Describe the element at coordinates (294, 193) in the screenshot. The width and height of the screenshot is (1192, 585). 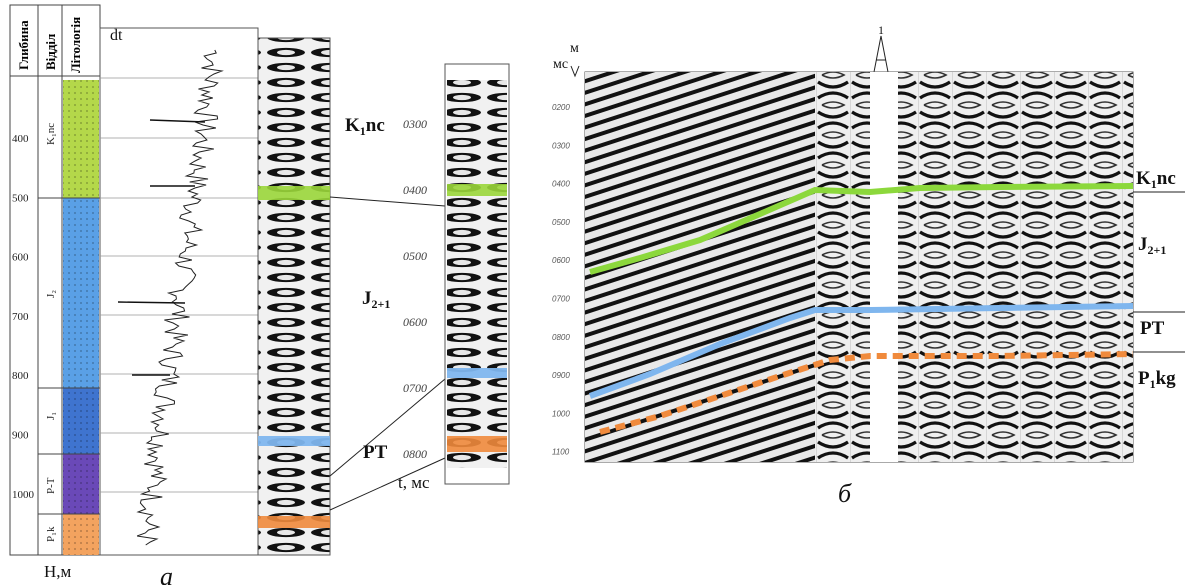
I see `horizon-k1nc-pick` at that location.